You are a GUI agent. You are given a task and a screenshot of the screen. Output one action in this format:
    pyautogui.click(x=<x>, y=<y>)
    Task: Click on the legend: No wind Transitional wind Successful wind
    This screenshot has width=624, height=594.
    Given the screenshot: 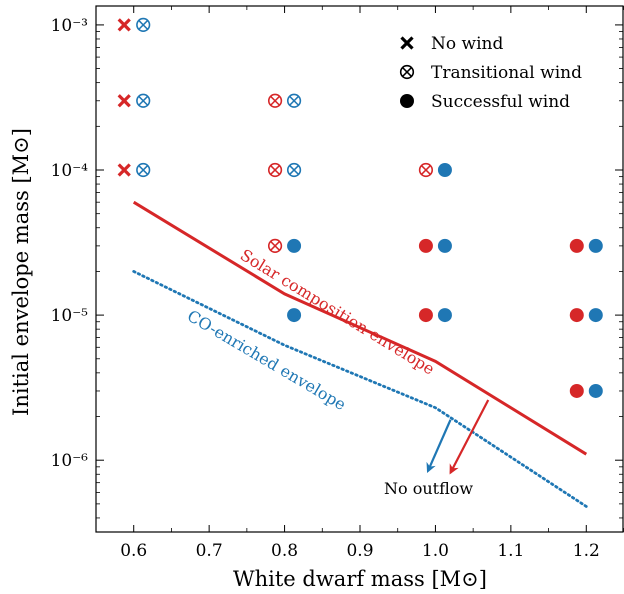 What is the action you would take?
    pyautogui.click(x=490, y=73)
    